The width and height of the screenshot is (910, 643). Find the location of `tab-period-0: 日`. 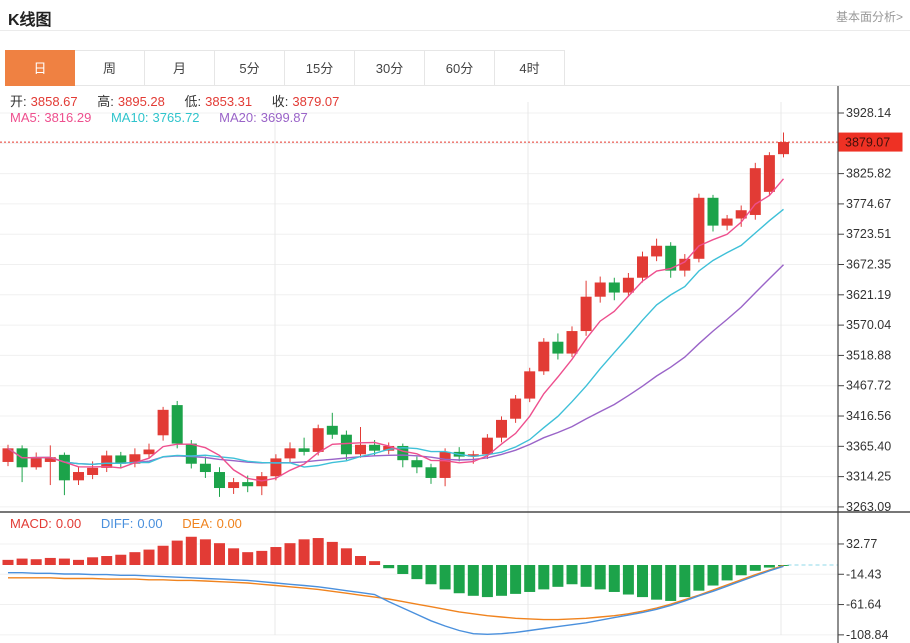

tab-period-0: 日 is located at coordinates (40, 68).